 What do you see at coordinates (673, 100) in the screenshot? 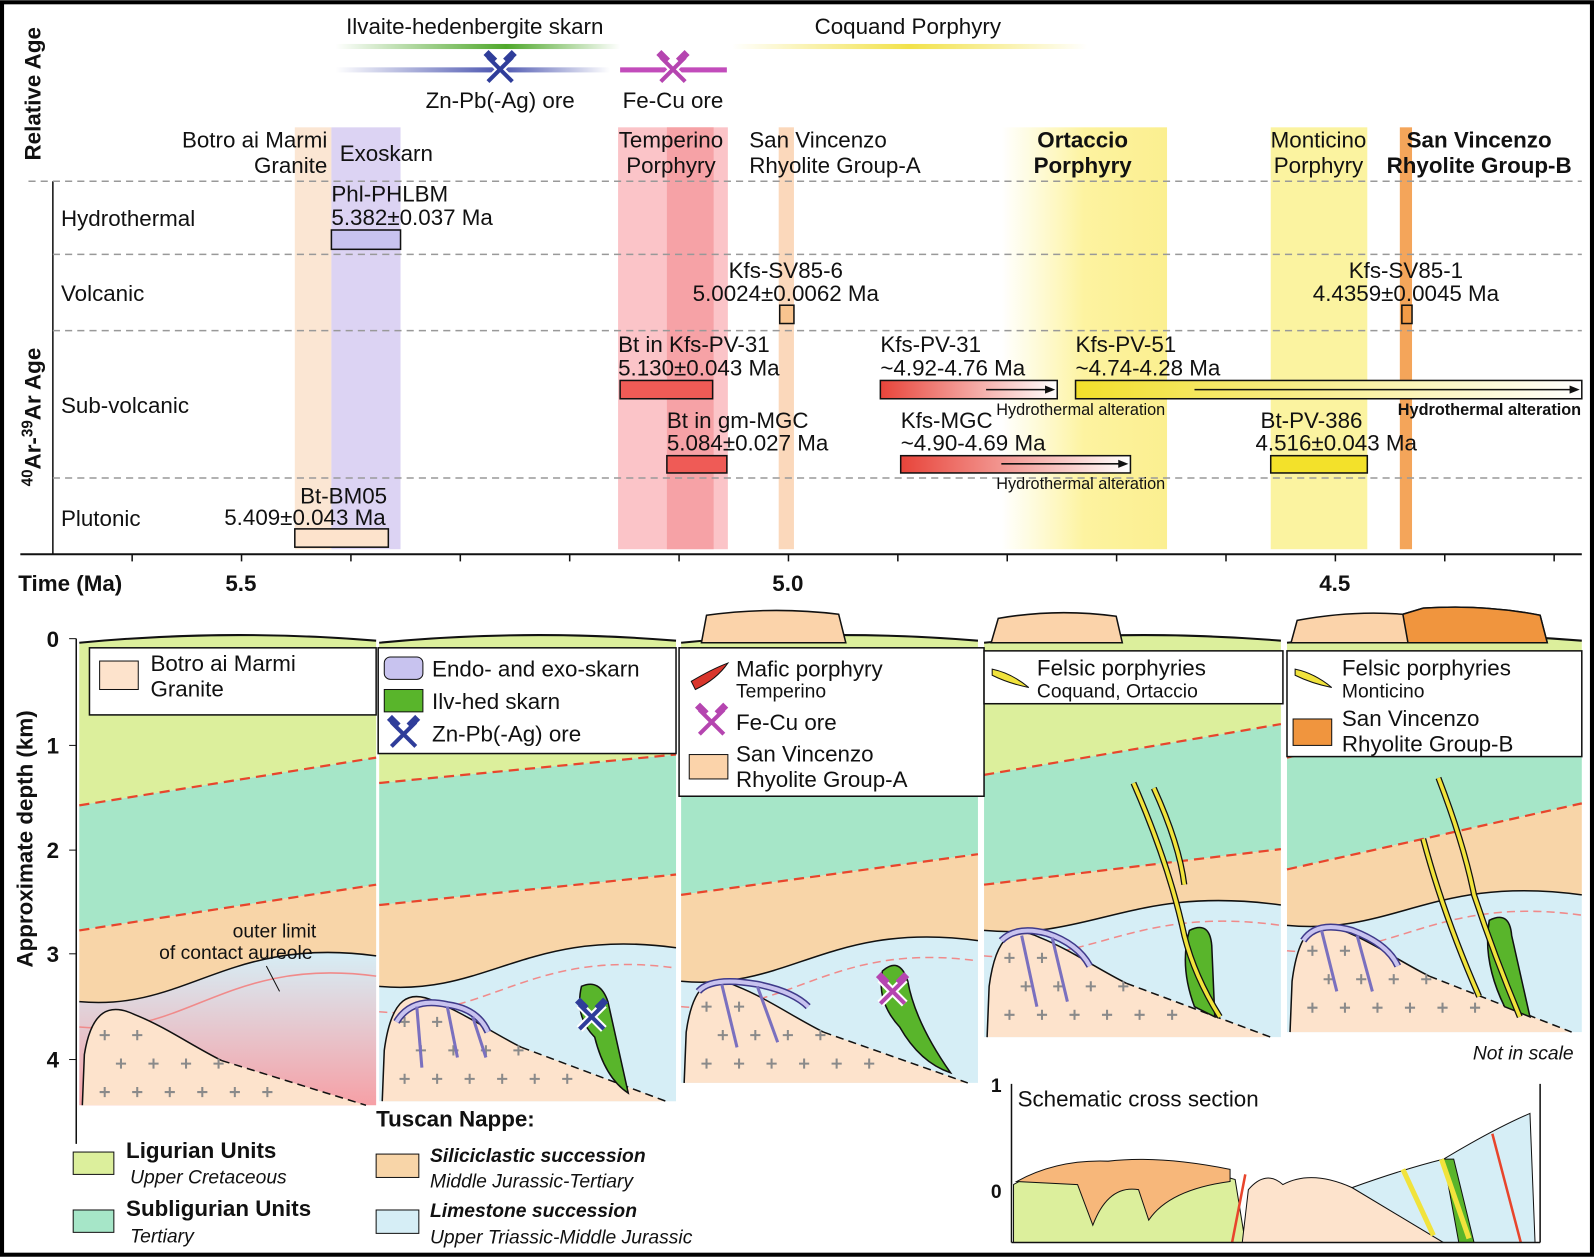
I see `event-label: Fe-Cu ore` at bounding box center [673, 100].